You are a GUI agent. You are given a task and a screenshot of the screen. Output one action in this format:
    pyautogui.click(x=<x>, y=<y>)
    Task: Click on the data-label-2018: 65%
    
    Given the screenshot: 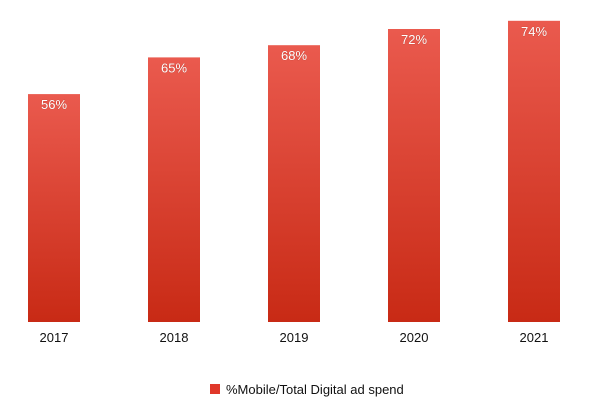 What is the action you would take?
    pyautogui.click(x=174, y=67)
    